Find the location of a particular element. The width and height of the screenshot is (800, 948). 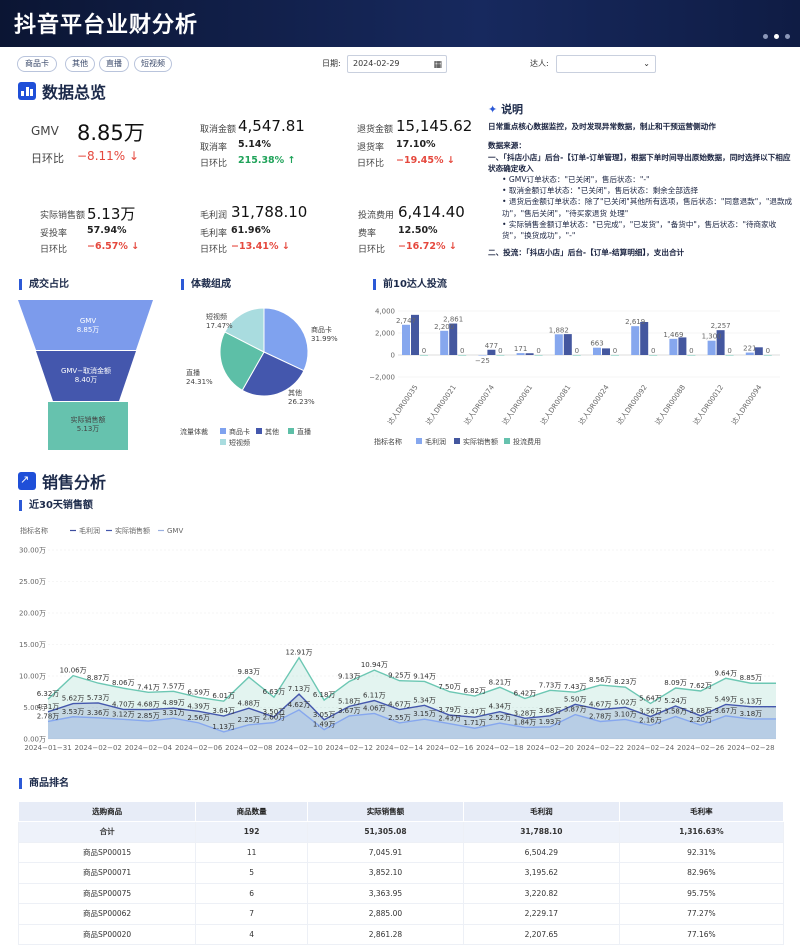

data-label: 3.64万 is located at coordinates (223, 711).